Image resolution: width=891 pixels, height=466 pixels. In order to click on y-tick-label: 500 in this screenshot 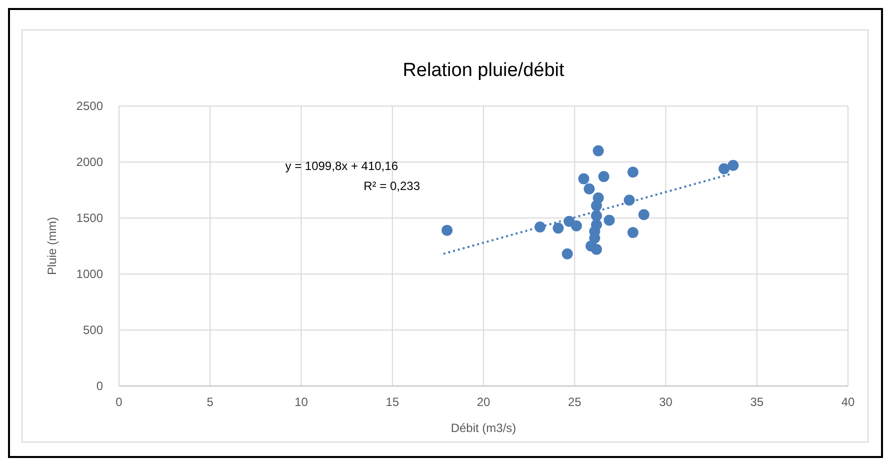, I will do `click(93, 330)`.